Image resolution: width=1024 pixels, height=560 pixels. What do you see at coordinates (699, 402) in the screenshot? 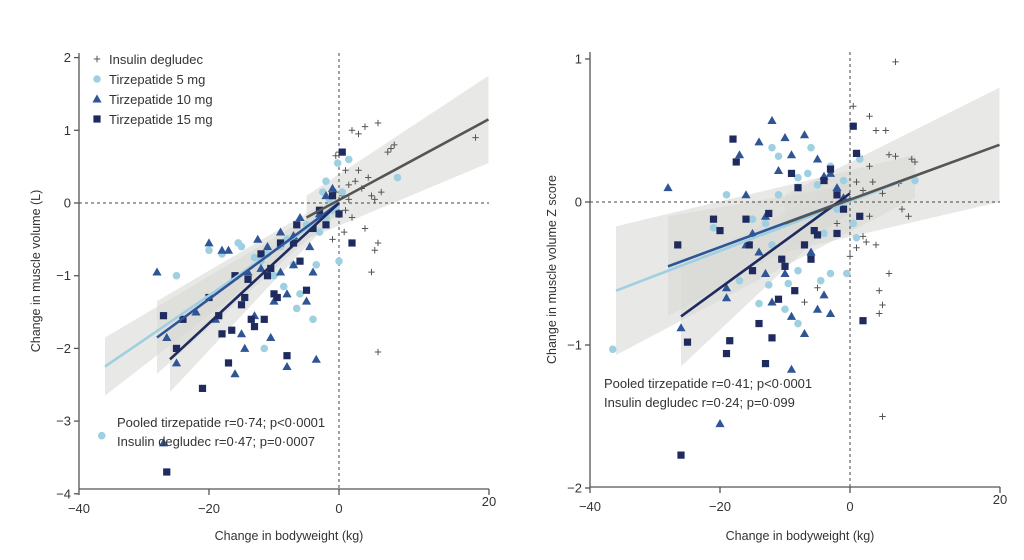
I see `correlation-stat: Insulin degludec r=0·24; p=0·099` at bounding box center [699, 402].